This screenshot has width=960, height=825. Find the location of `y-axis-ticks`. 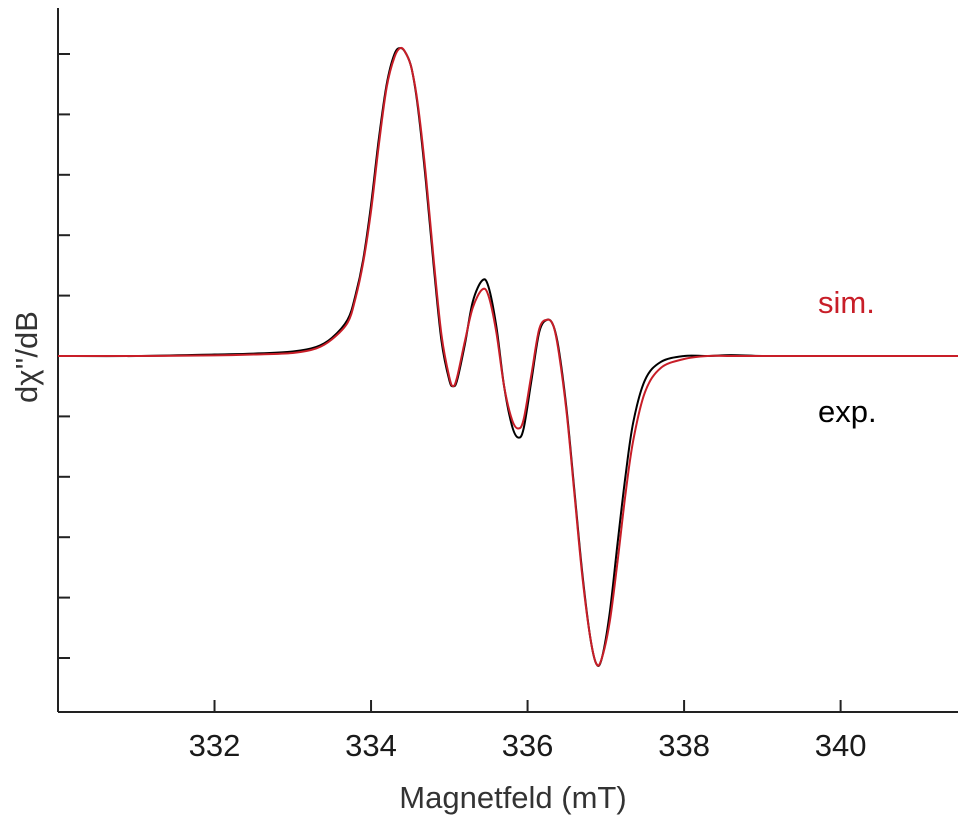

y-axis-ticks is located at coordinates (64, 356).